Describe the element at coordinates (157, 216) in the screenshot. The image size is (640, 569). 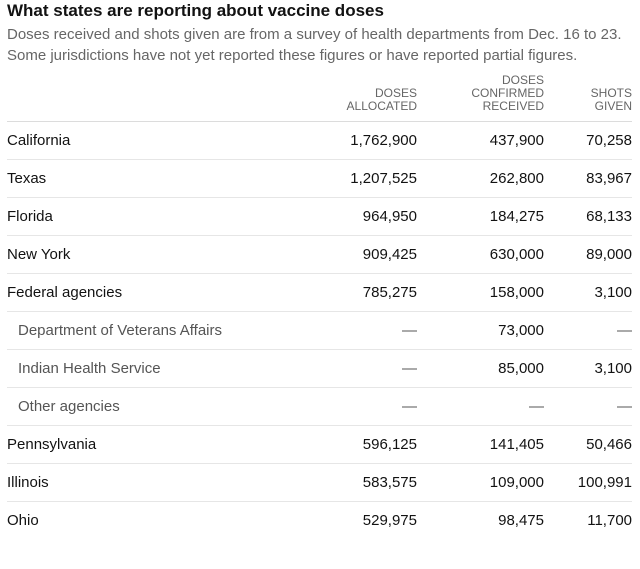
I see `row-name: Florida` at that location.